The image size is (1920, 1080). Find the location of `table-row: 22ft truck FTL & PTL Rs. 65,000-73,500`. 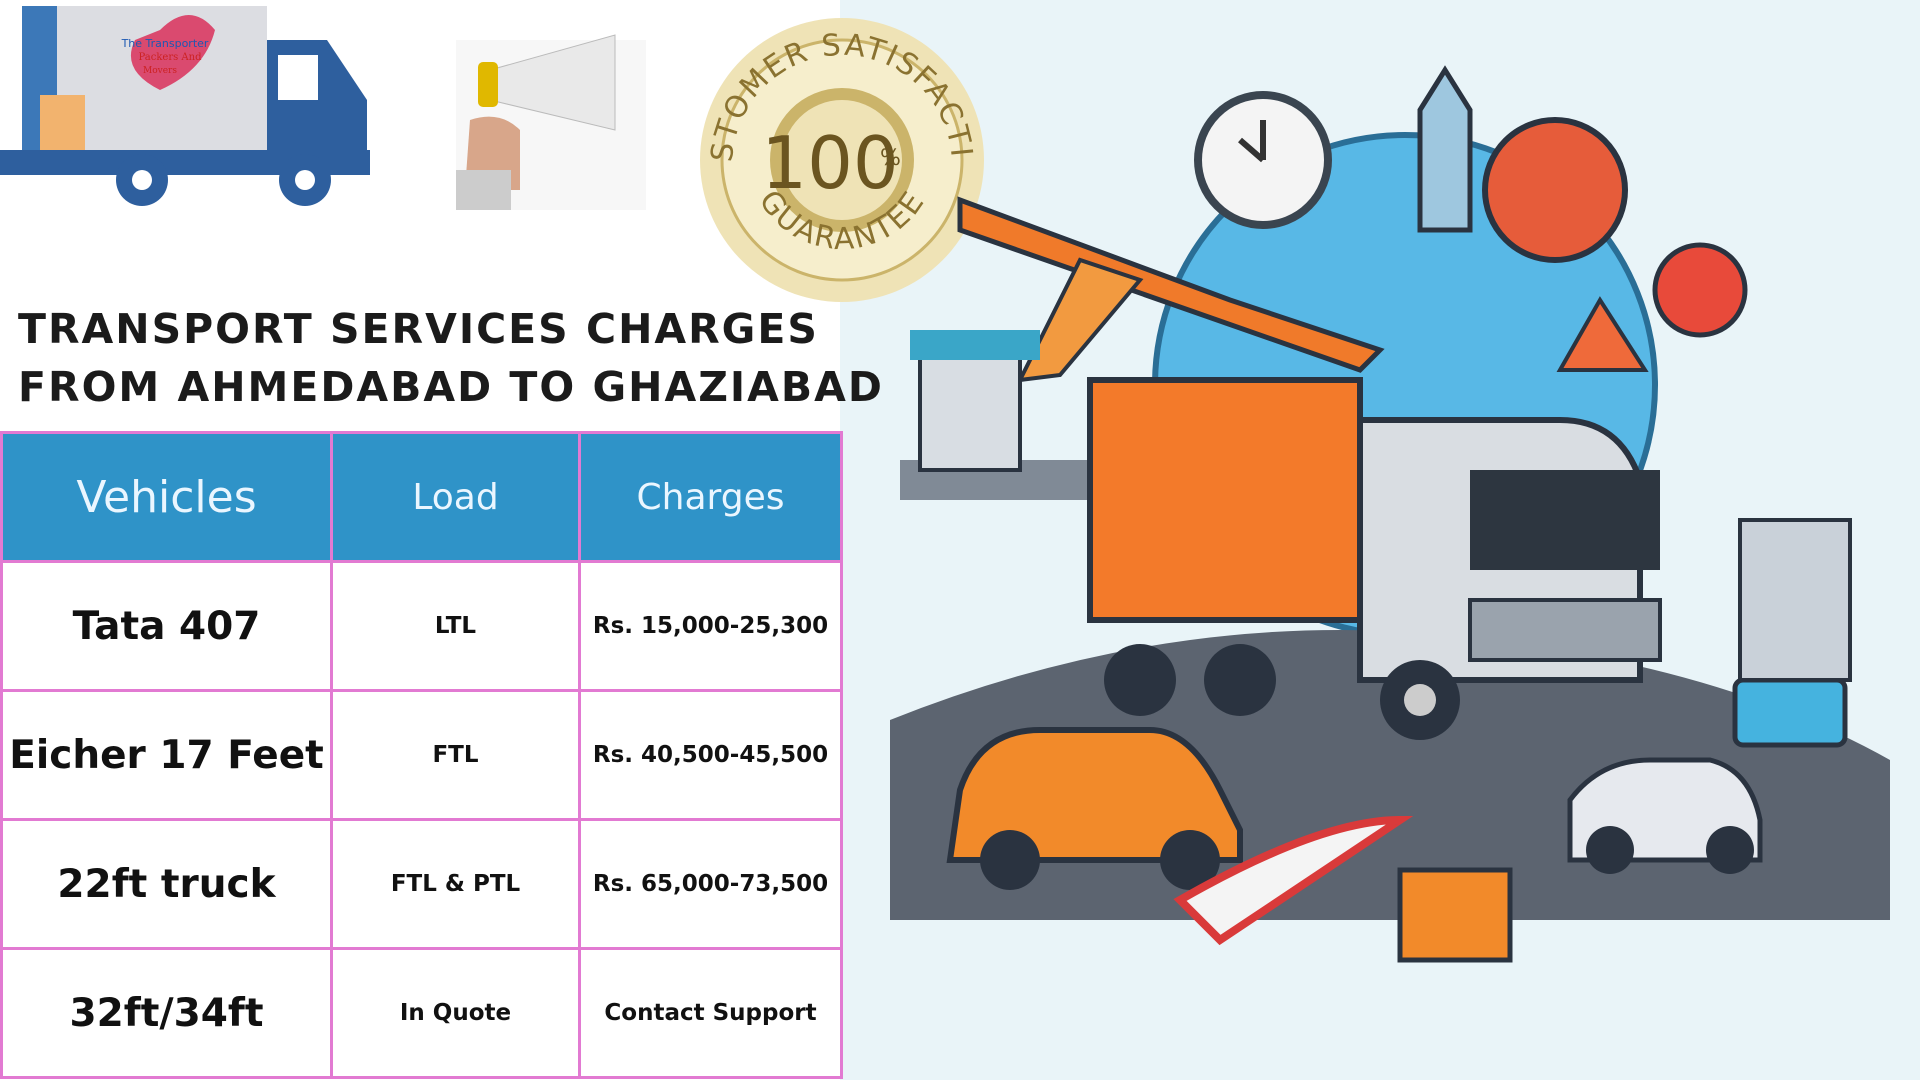

table-row: 22ft truck FTL & PTL Rs. 65,000-73,500 is located at coordinates (421, 884).